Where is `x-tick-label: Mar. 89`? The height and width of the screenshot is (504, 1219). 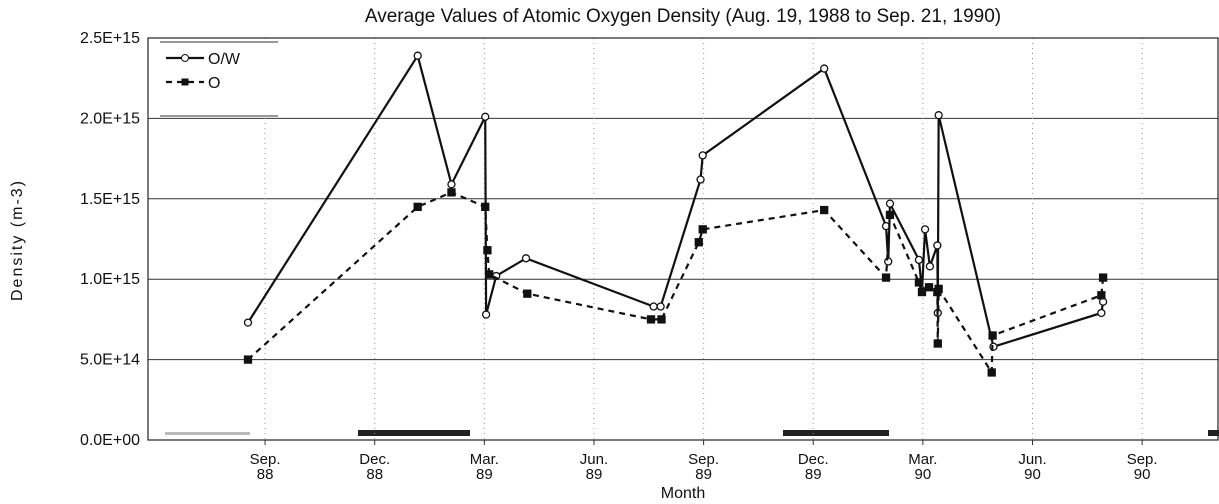 x-tick-label: Mar. 89 is located at coordinates (484, 467).